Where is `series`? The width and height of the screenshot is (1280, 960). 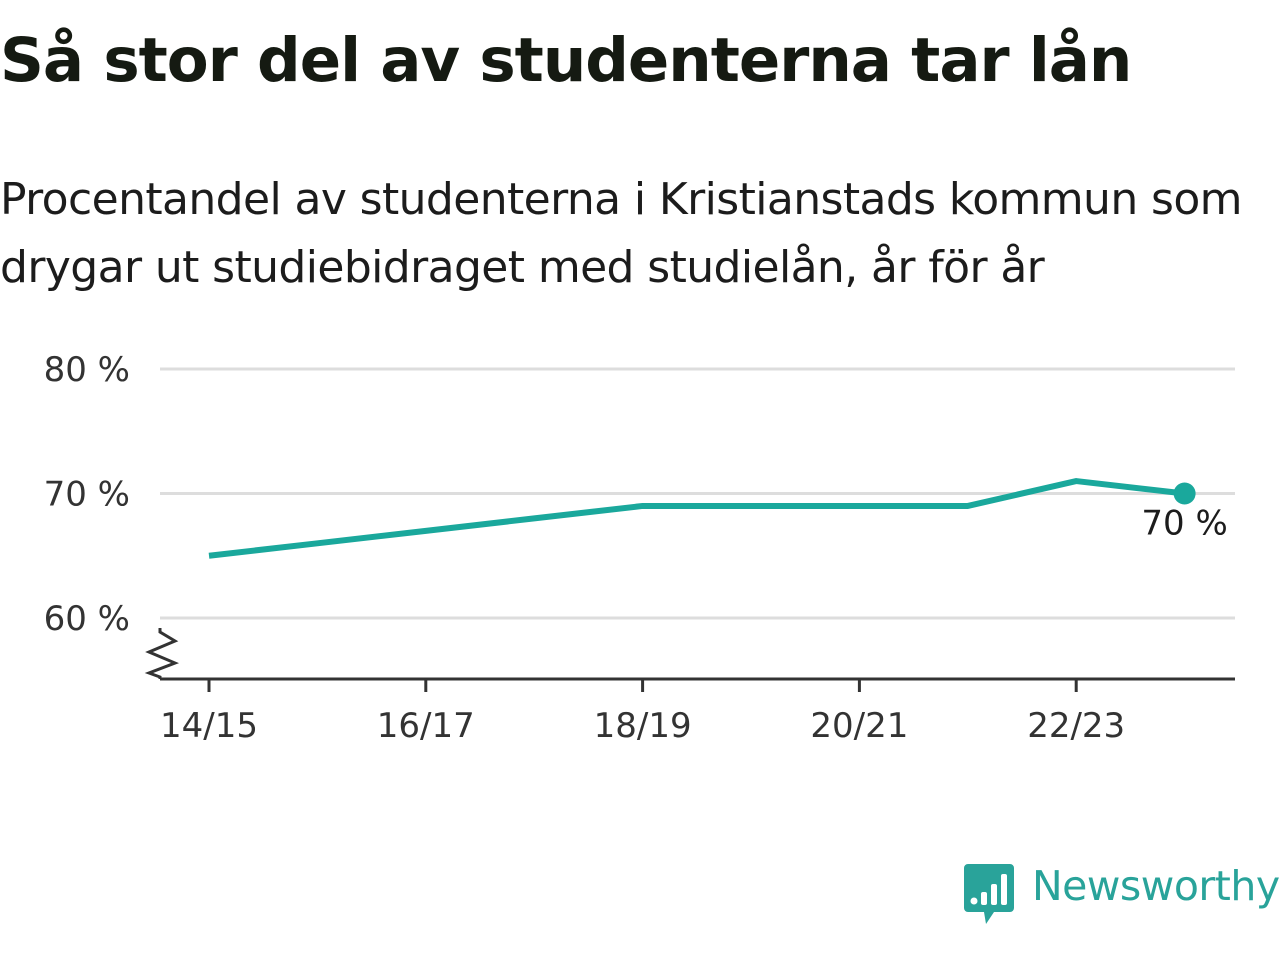 series is located at coordinates (702, 518).